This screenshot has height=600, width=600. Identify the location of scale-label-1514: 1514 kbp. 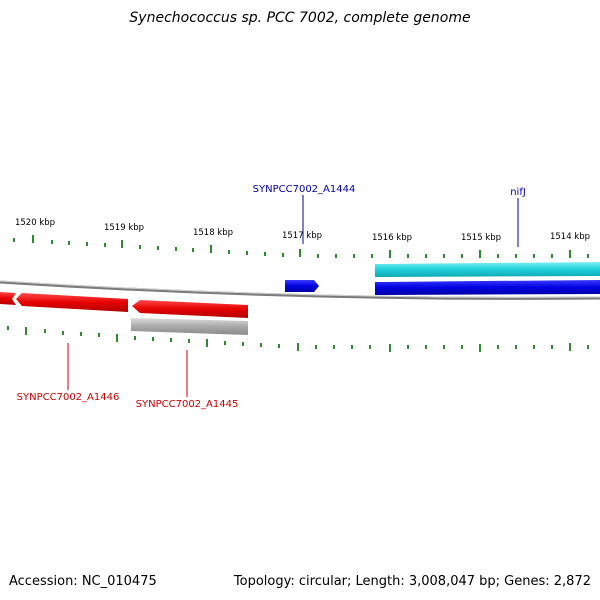
(570, 237).